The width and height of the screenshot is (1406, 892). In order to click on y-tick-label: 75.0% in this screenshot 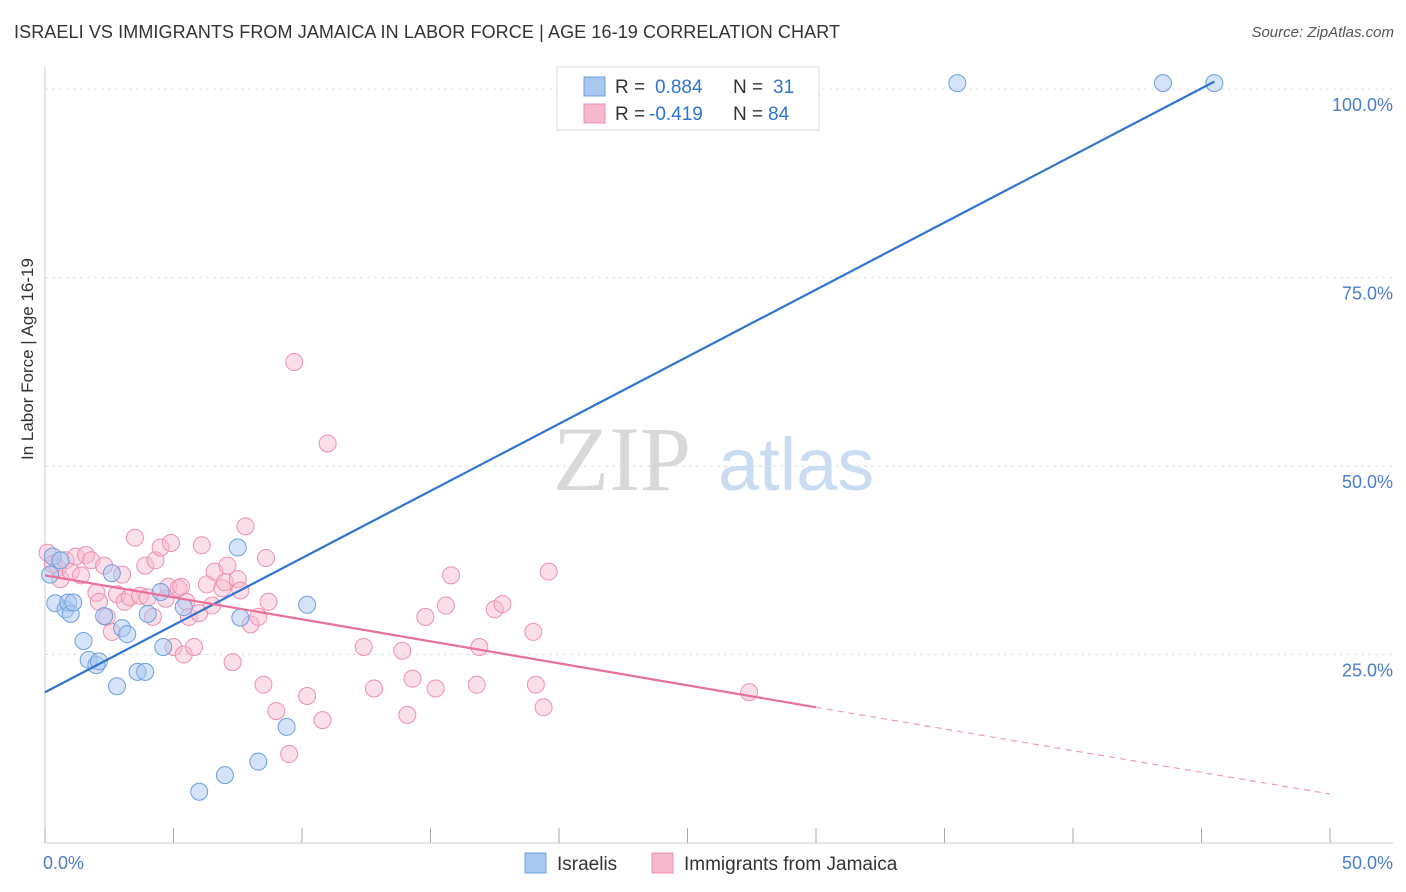, I will do `click(1367, 294)`.